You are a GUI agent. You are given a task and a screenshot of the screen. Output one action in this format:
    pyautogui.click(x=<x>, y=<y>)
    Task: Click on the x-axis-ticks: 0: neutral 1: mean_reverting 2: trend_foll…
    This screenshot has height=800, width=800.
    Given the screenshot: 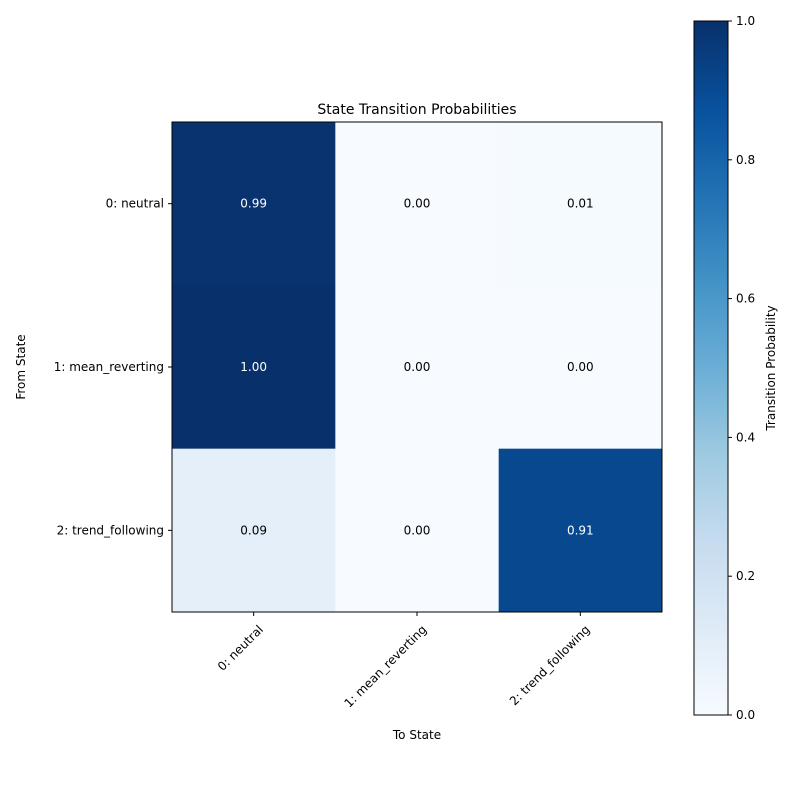 What is the action you would take?
    pyautogui.click(x=404, y=661)
    